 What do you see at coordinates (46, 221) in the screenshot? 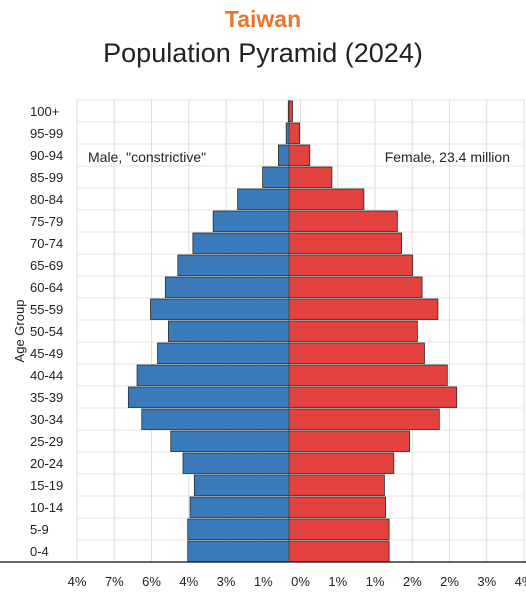
I see `y-tick-label: 75-79` at bounding box center [46, 221].